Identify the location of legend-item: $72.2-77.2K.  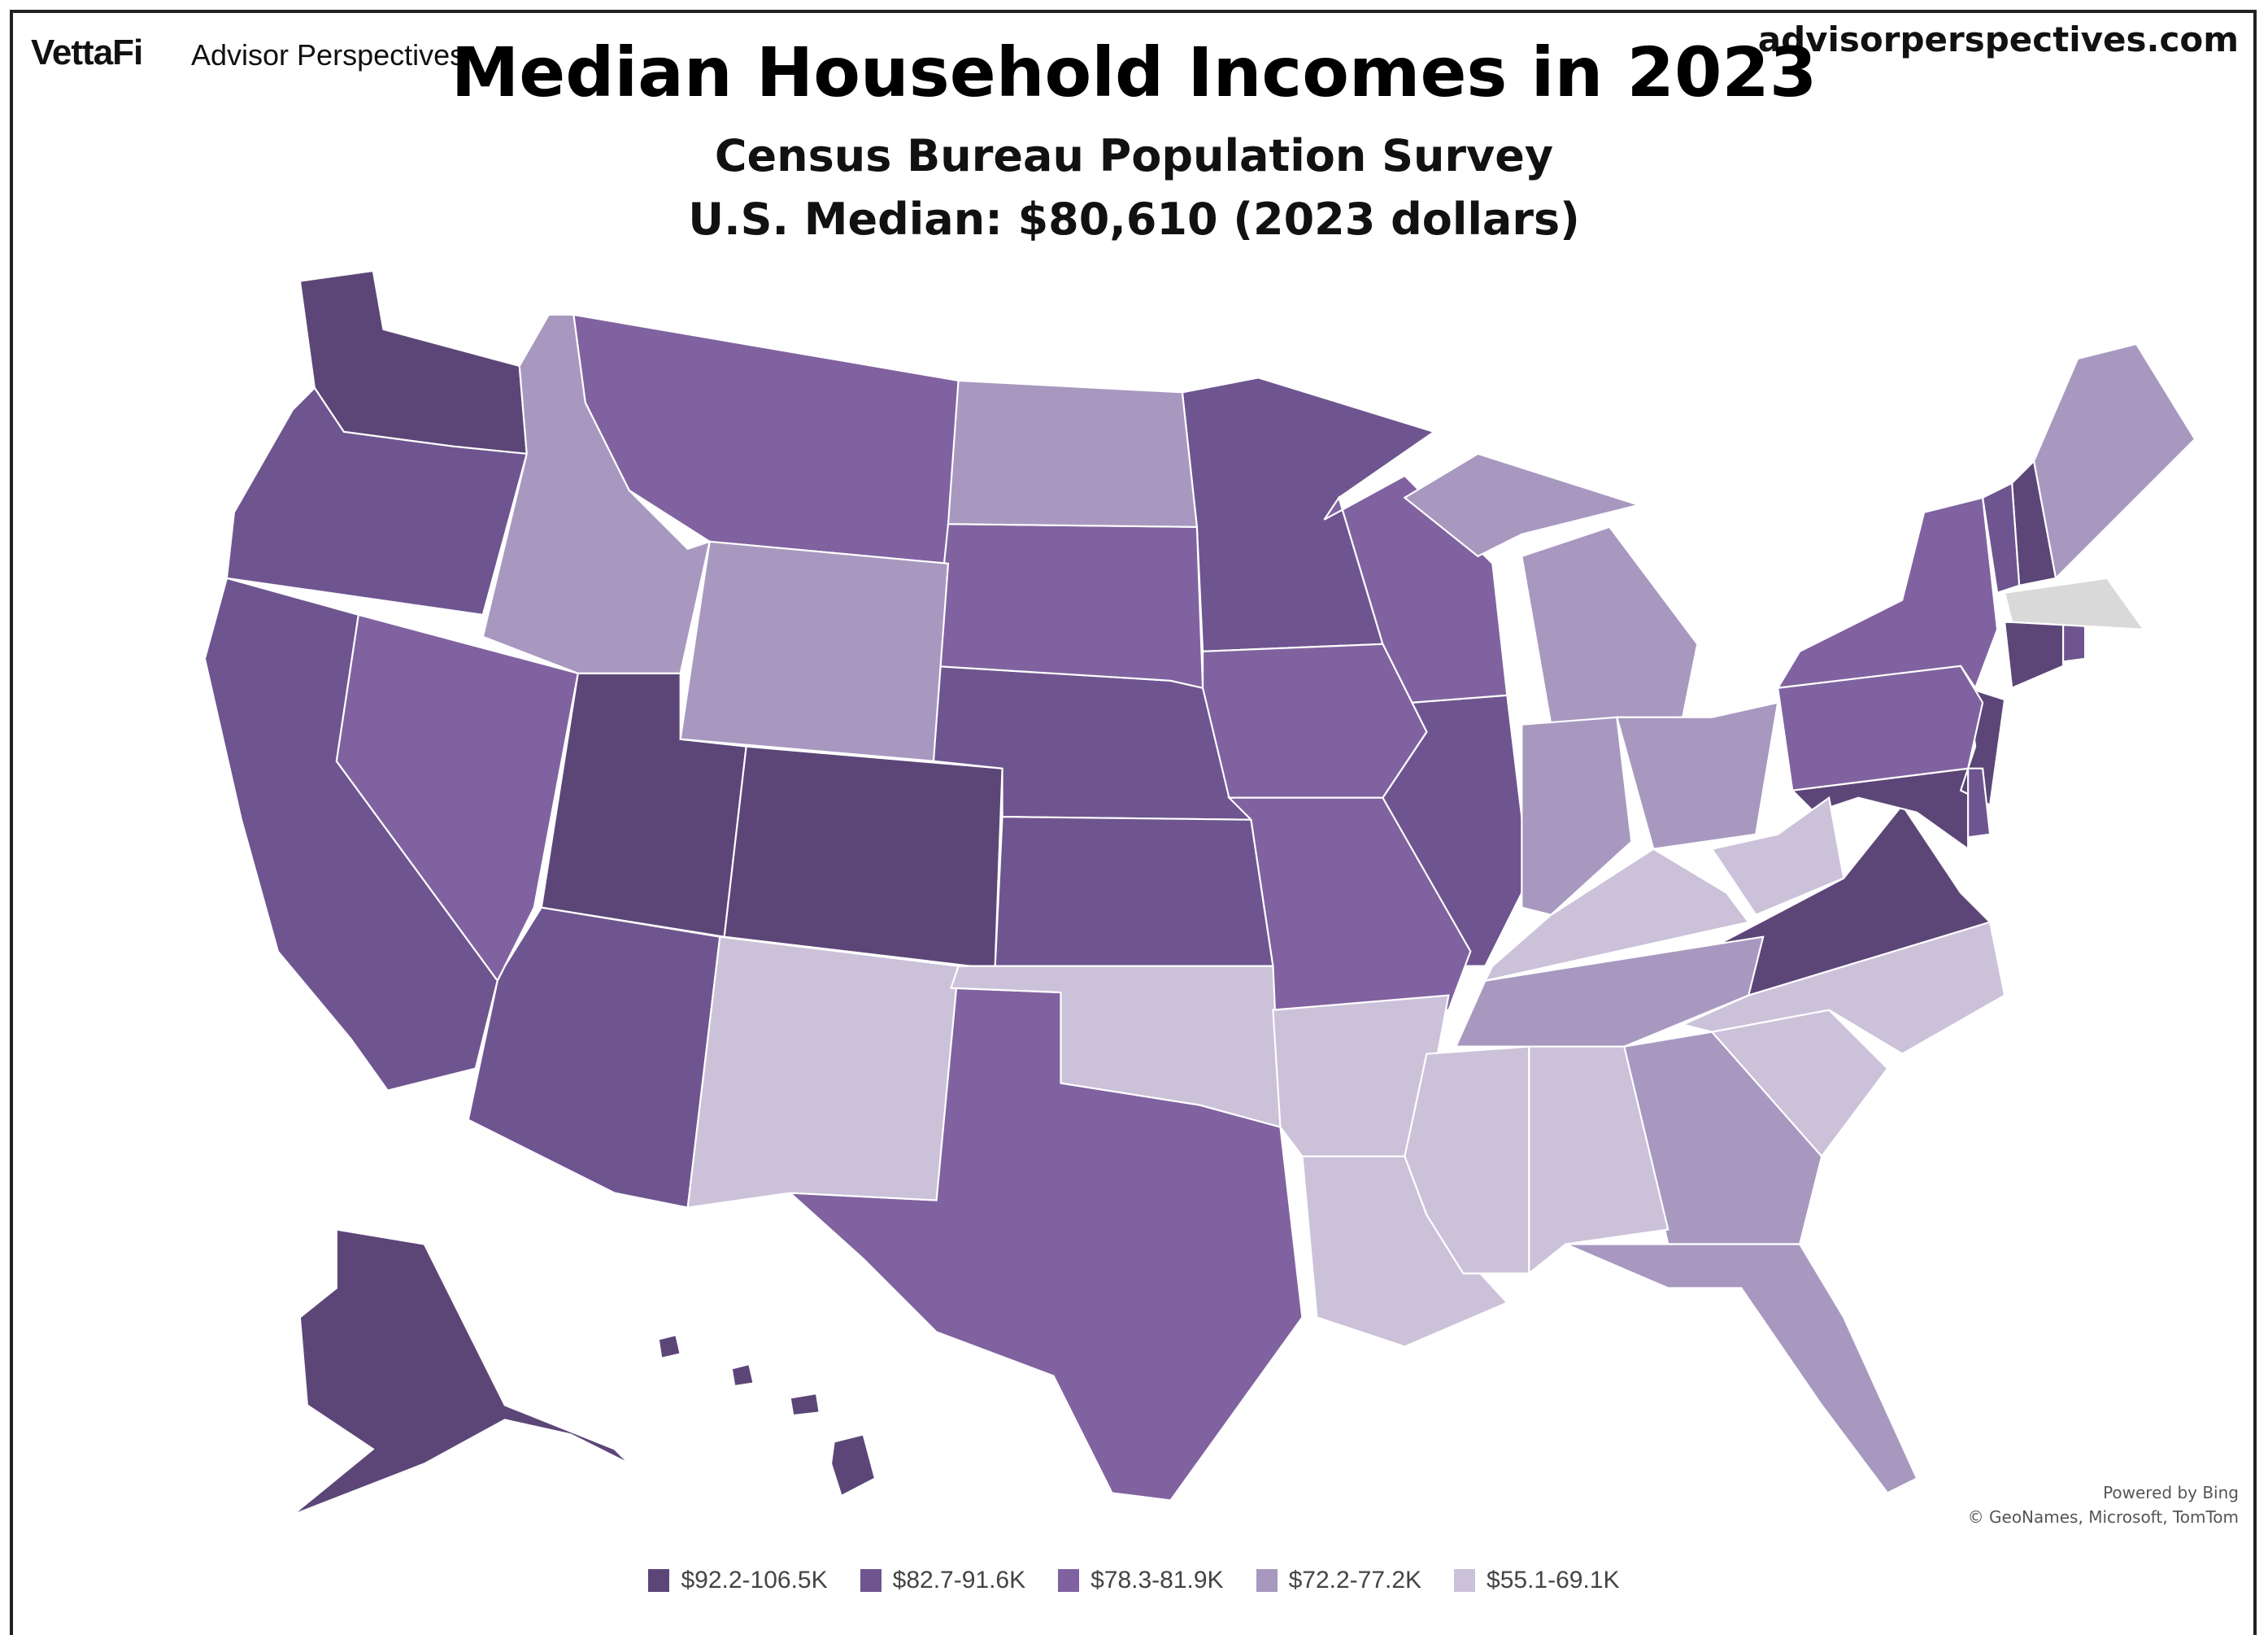
(1338, 1580).